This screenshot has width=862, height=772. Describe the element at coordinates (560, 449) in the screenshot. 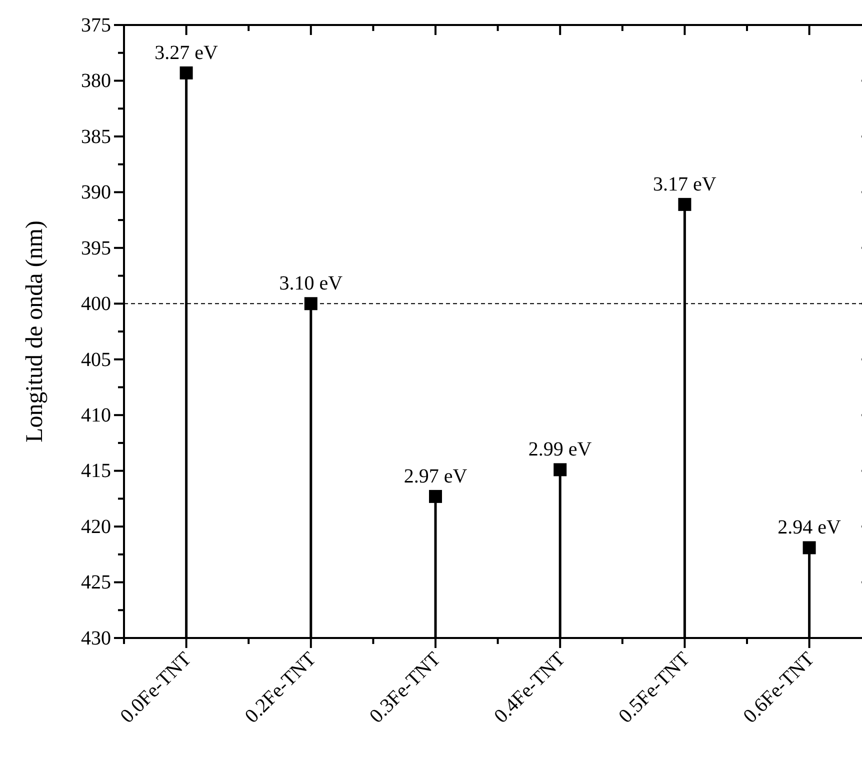

I see `annotation: 2.99 eV` at that location.